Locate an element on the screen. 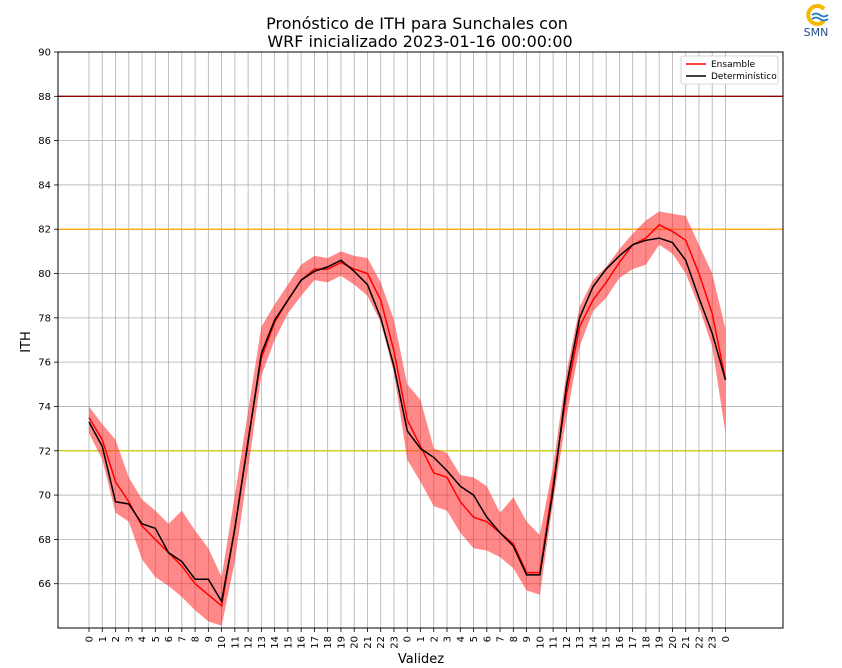 The width and height of the screenshot is (842, 668). y-axis-label: ITH is located at coordinates (26, 342).